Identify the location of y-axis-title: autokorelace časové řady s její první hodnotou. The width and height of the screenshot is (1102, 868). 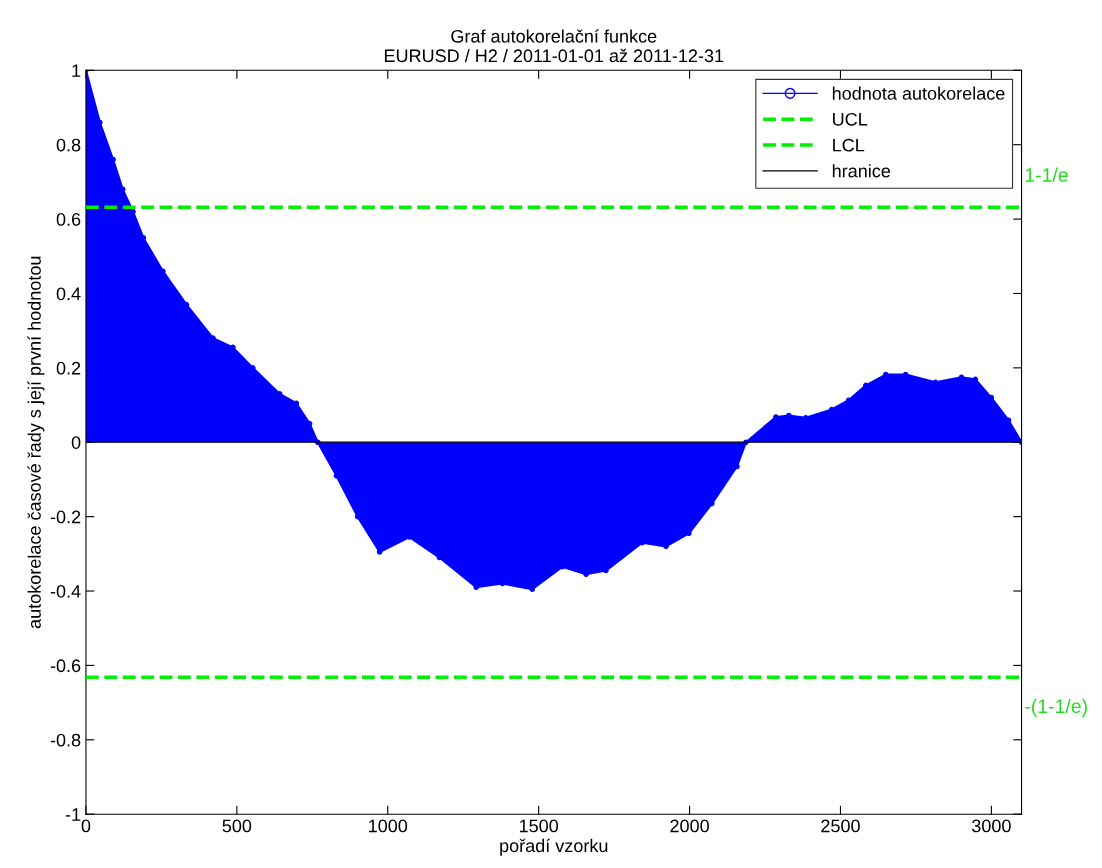
(36, 442).